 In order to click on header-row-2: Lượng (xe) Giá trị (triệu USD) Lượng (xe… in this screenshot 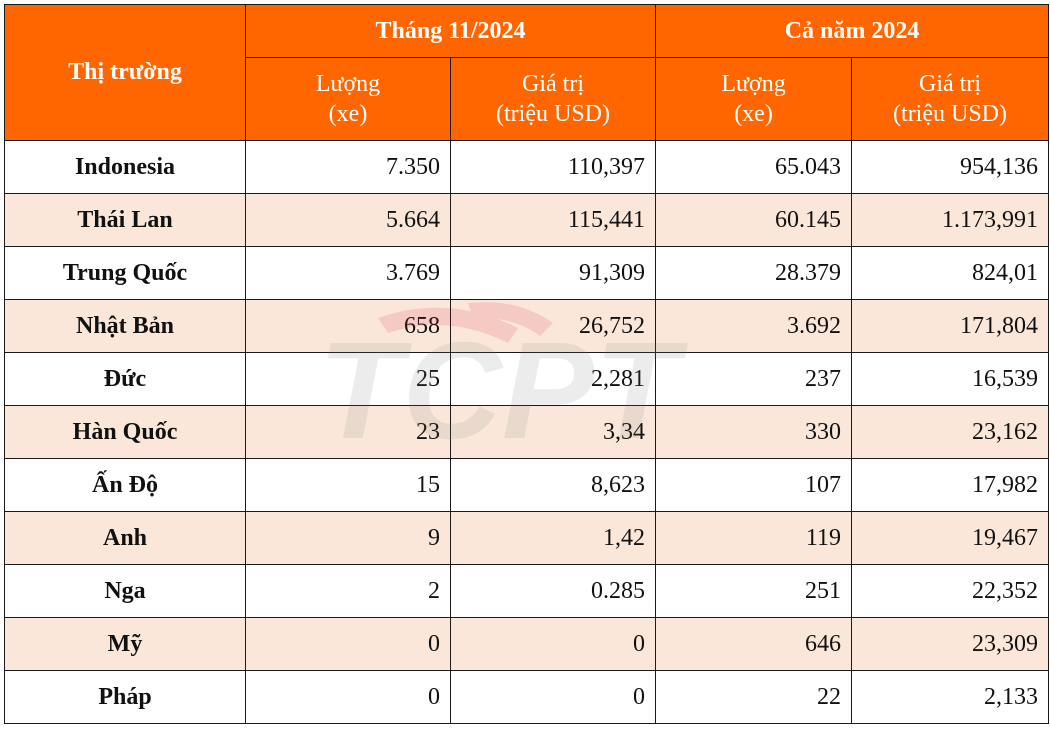, I will do `click(527, 99)`.